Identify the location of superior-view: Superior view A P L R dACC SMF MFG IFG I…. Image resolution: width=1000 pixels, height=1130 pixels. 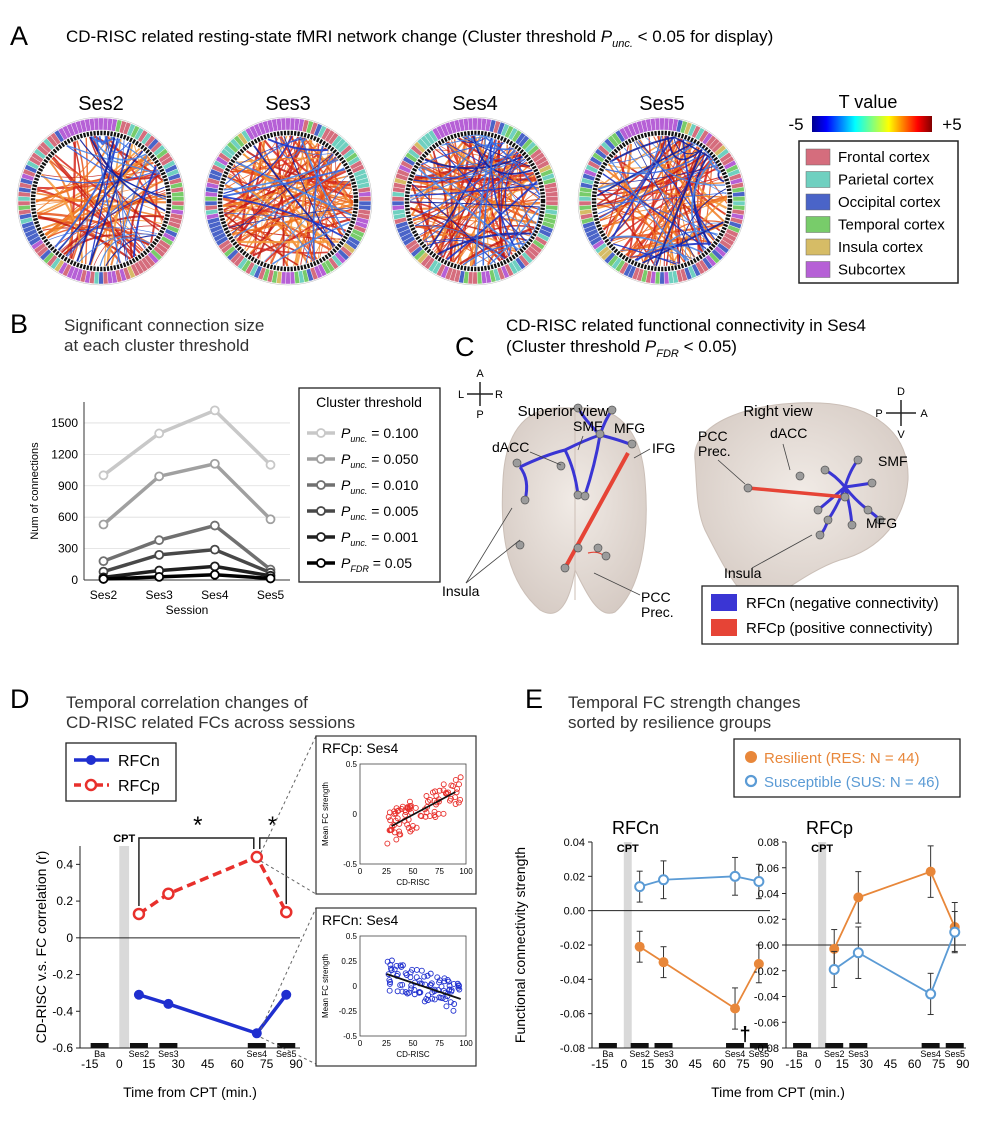
(558, 494).